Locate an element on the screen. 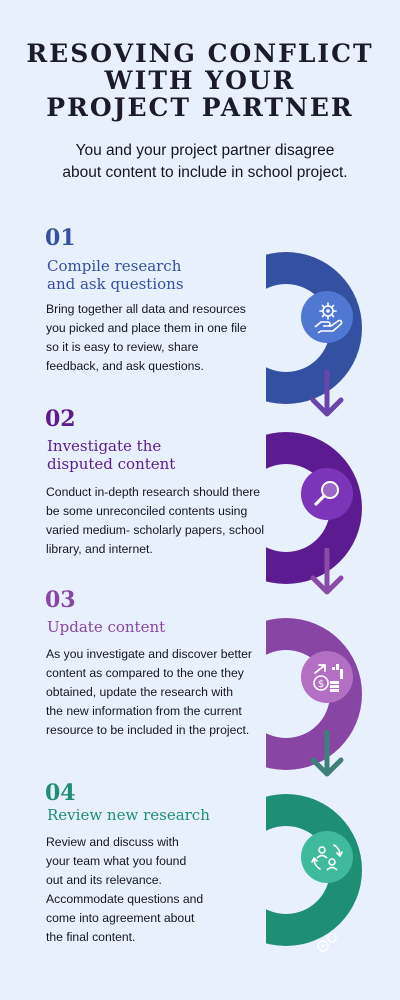 The width and height of the screenshot is (400, 1000). step-body-line: the new information from the current is located at coordinates (144, 711).